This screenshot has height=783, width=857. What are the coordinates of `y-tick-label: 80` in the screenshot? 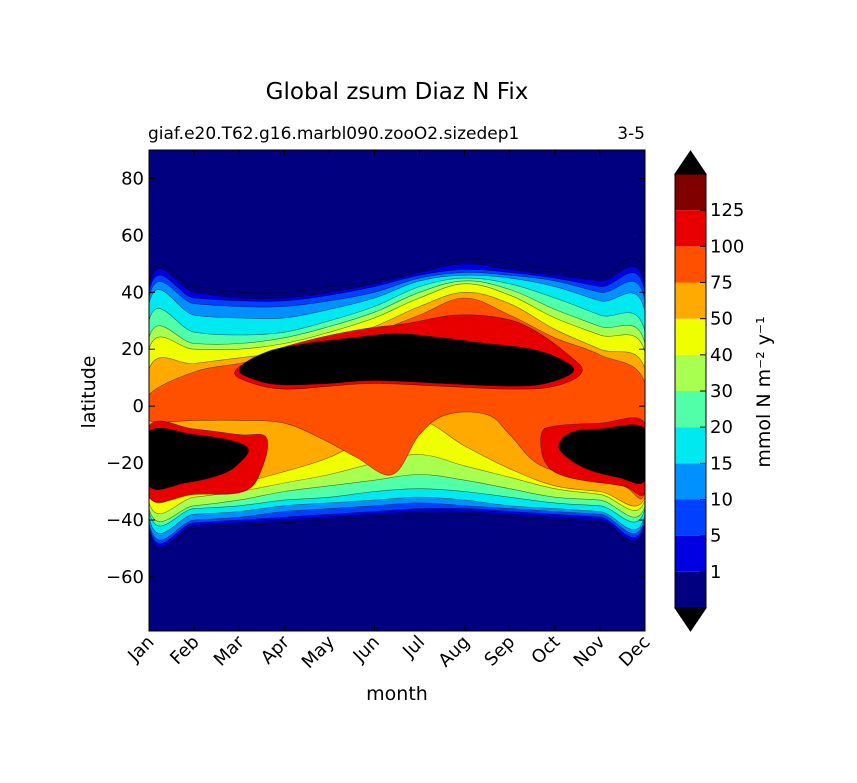 It's located at (132, 178).